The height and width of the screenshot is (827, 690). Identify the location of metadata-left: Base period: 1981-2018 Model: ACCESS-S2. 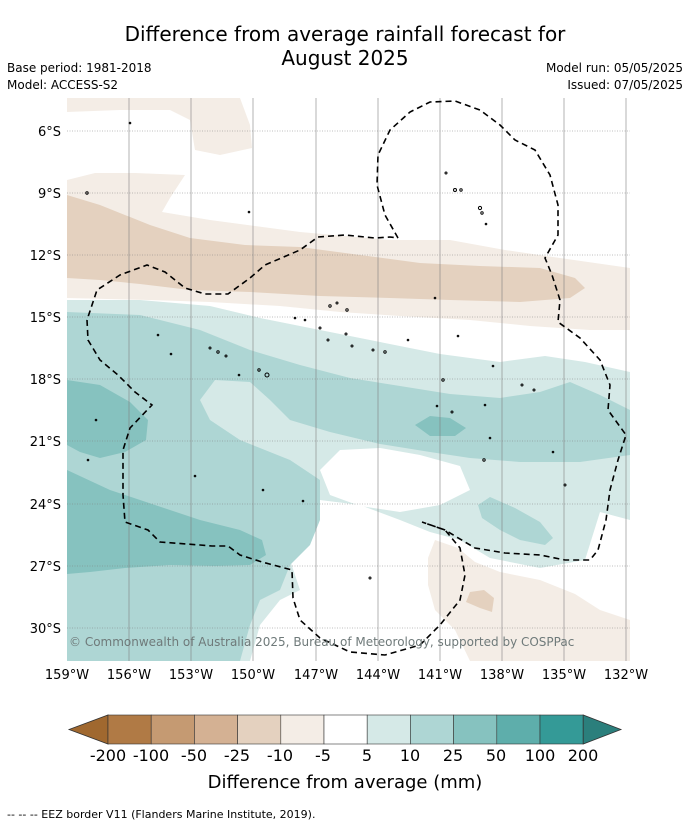
(79, 77).